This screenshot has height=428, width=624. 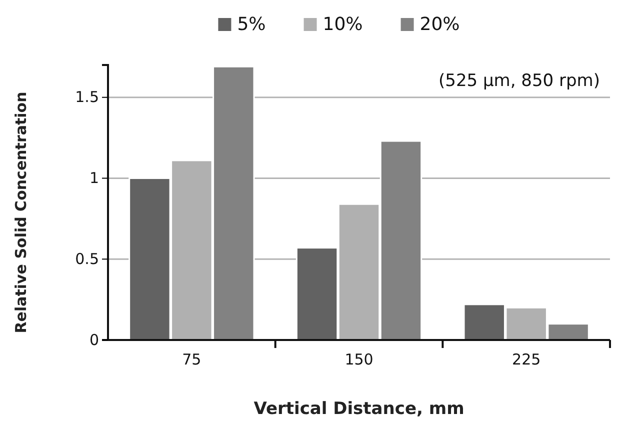 I want to click on y-tick-label: 1.5, so click(x=87, y=97).